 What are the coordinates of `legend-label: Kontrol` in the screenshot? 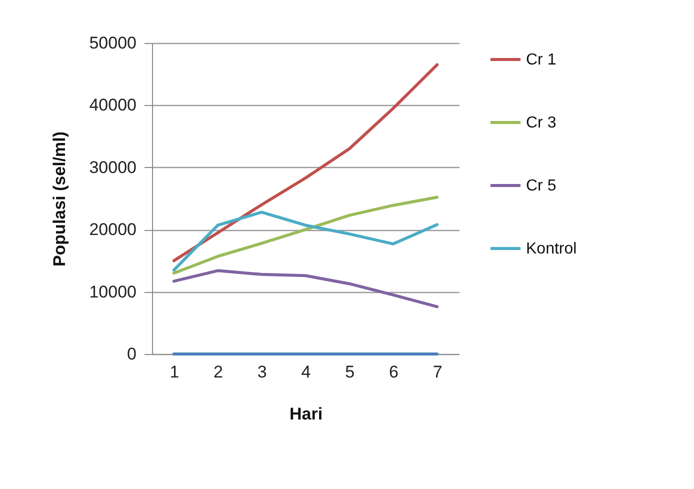 It's located at (551, 249).